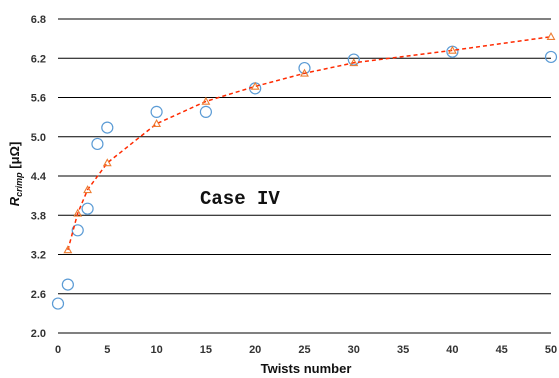 This screenshot has height=378, width=559. Describe the element at coordinates (107, 350) in the screenshot. I see `x-tick-label: 5` at that location.